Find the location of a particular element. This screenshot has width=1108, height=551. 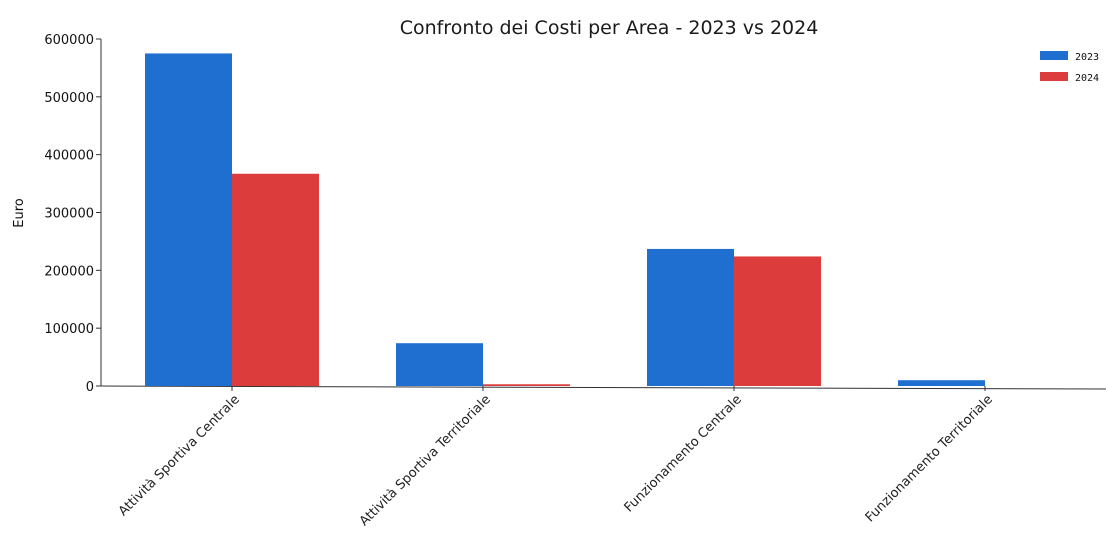

legend: 2023 2024 is located at coordinates (1069, 67).